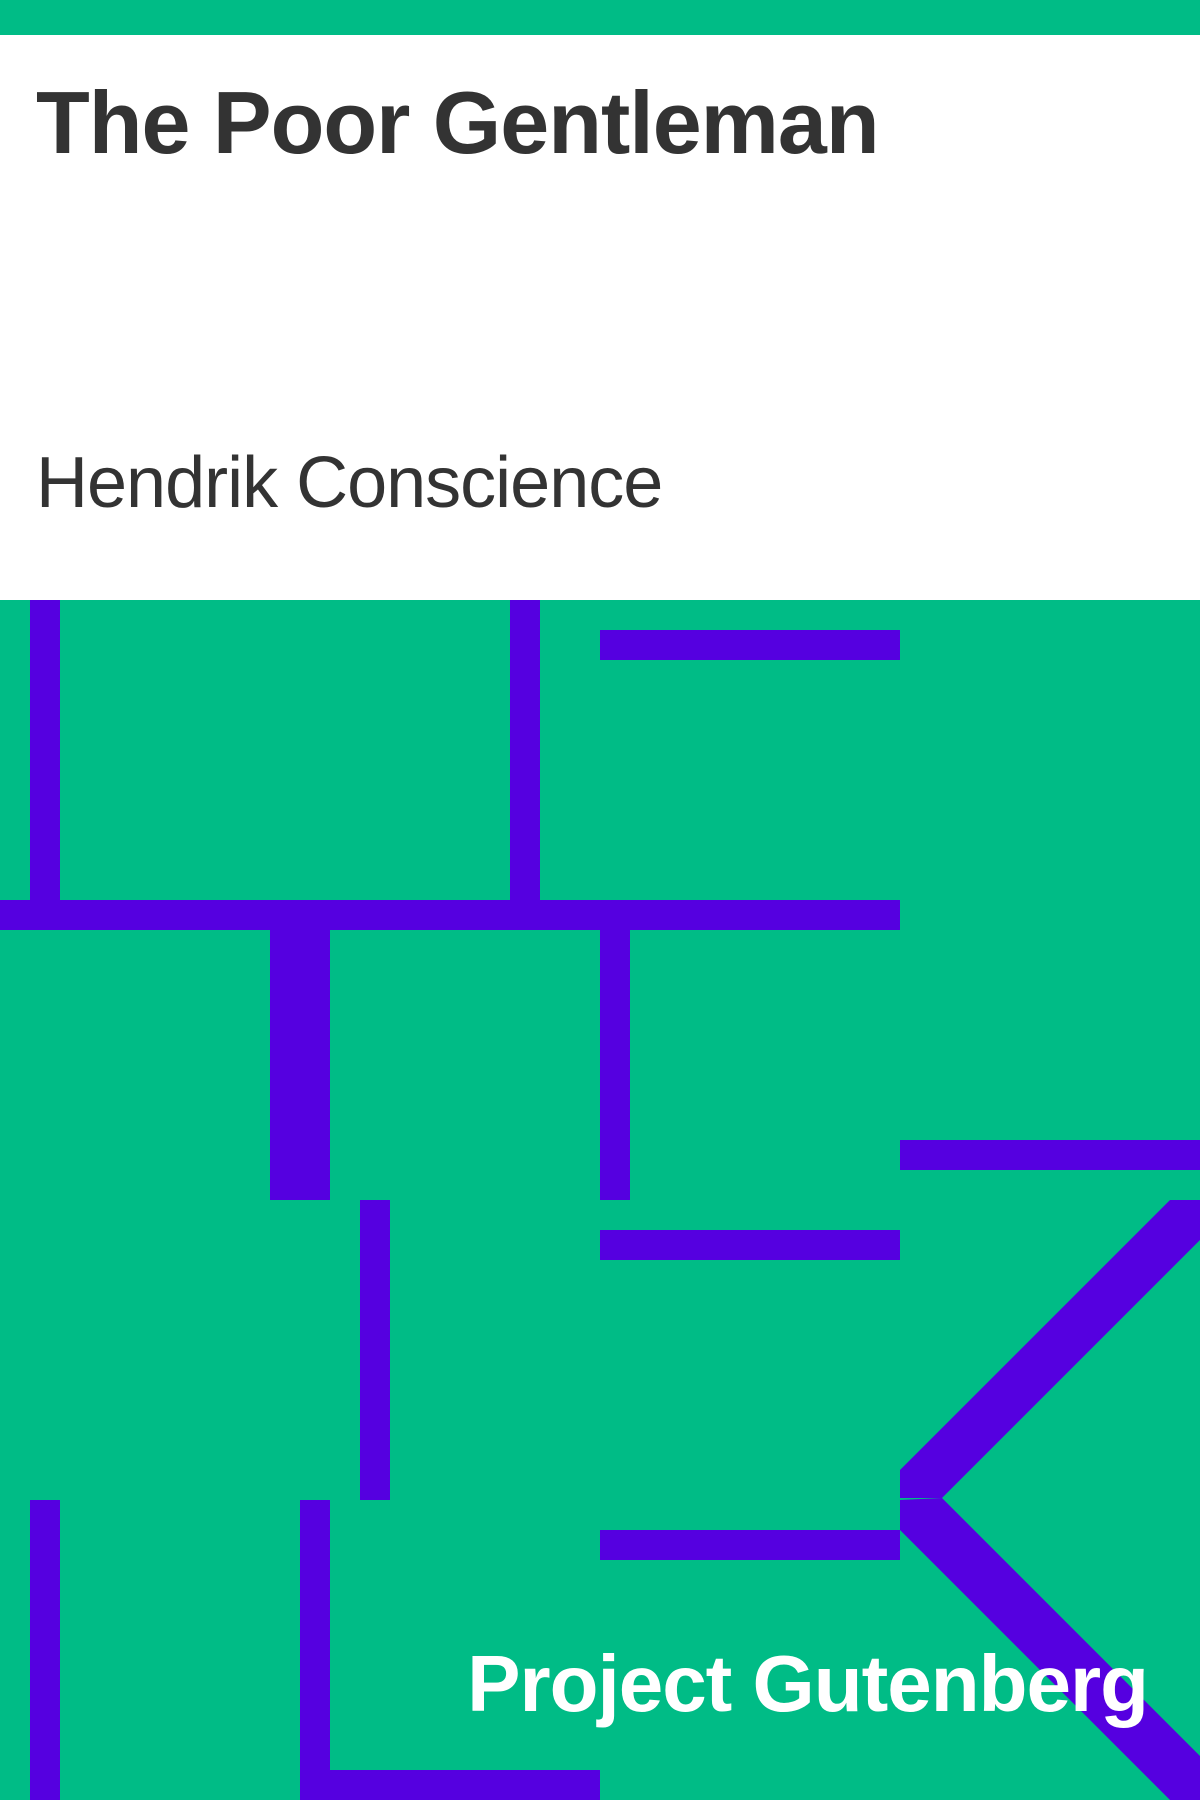 This screenshot has height=1800, width=1200. Describe the element at coordinates (600, 17) in the screenshot. I see `top-color-band` at that location.